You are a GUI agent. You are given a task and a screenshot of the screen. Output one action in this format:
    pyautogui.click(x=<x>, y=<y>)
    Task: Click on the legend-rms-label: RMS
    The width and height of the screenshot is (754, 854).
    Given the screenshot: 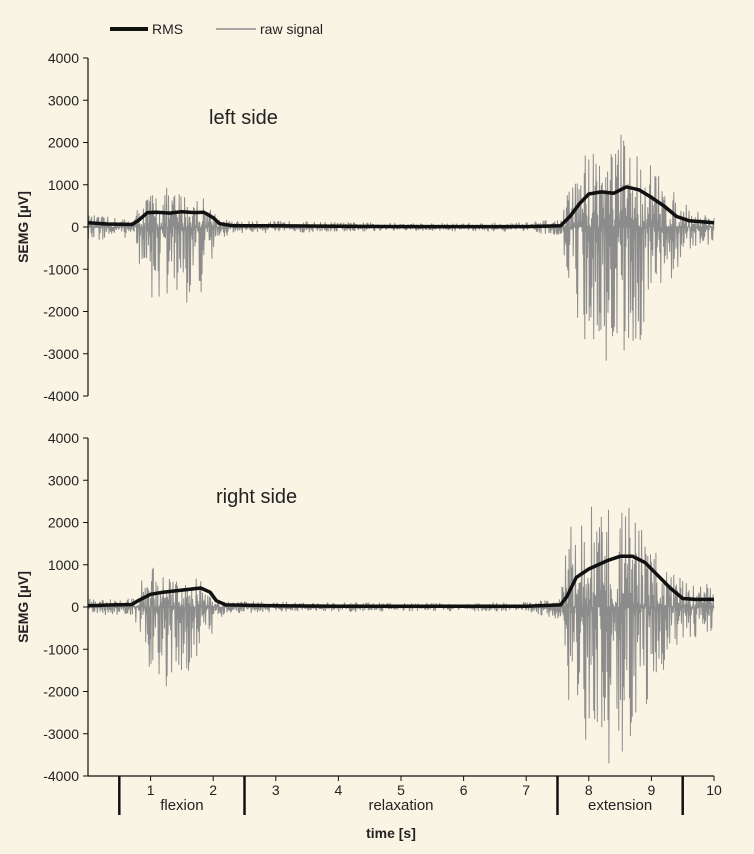 What is the action you would take?
    pyautogui.click(x=167, y=29)
    